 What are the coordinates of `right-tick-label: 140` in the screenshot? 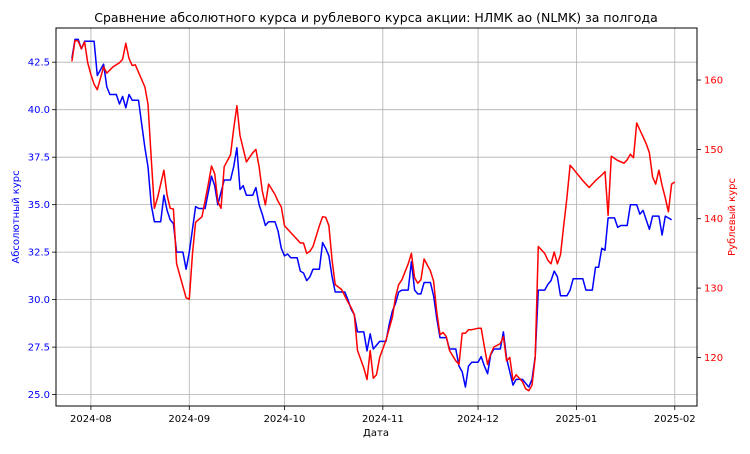 It's located at (713, 219).